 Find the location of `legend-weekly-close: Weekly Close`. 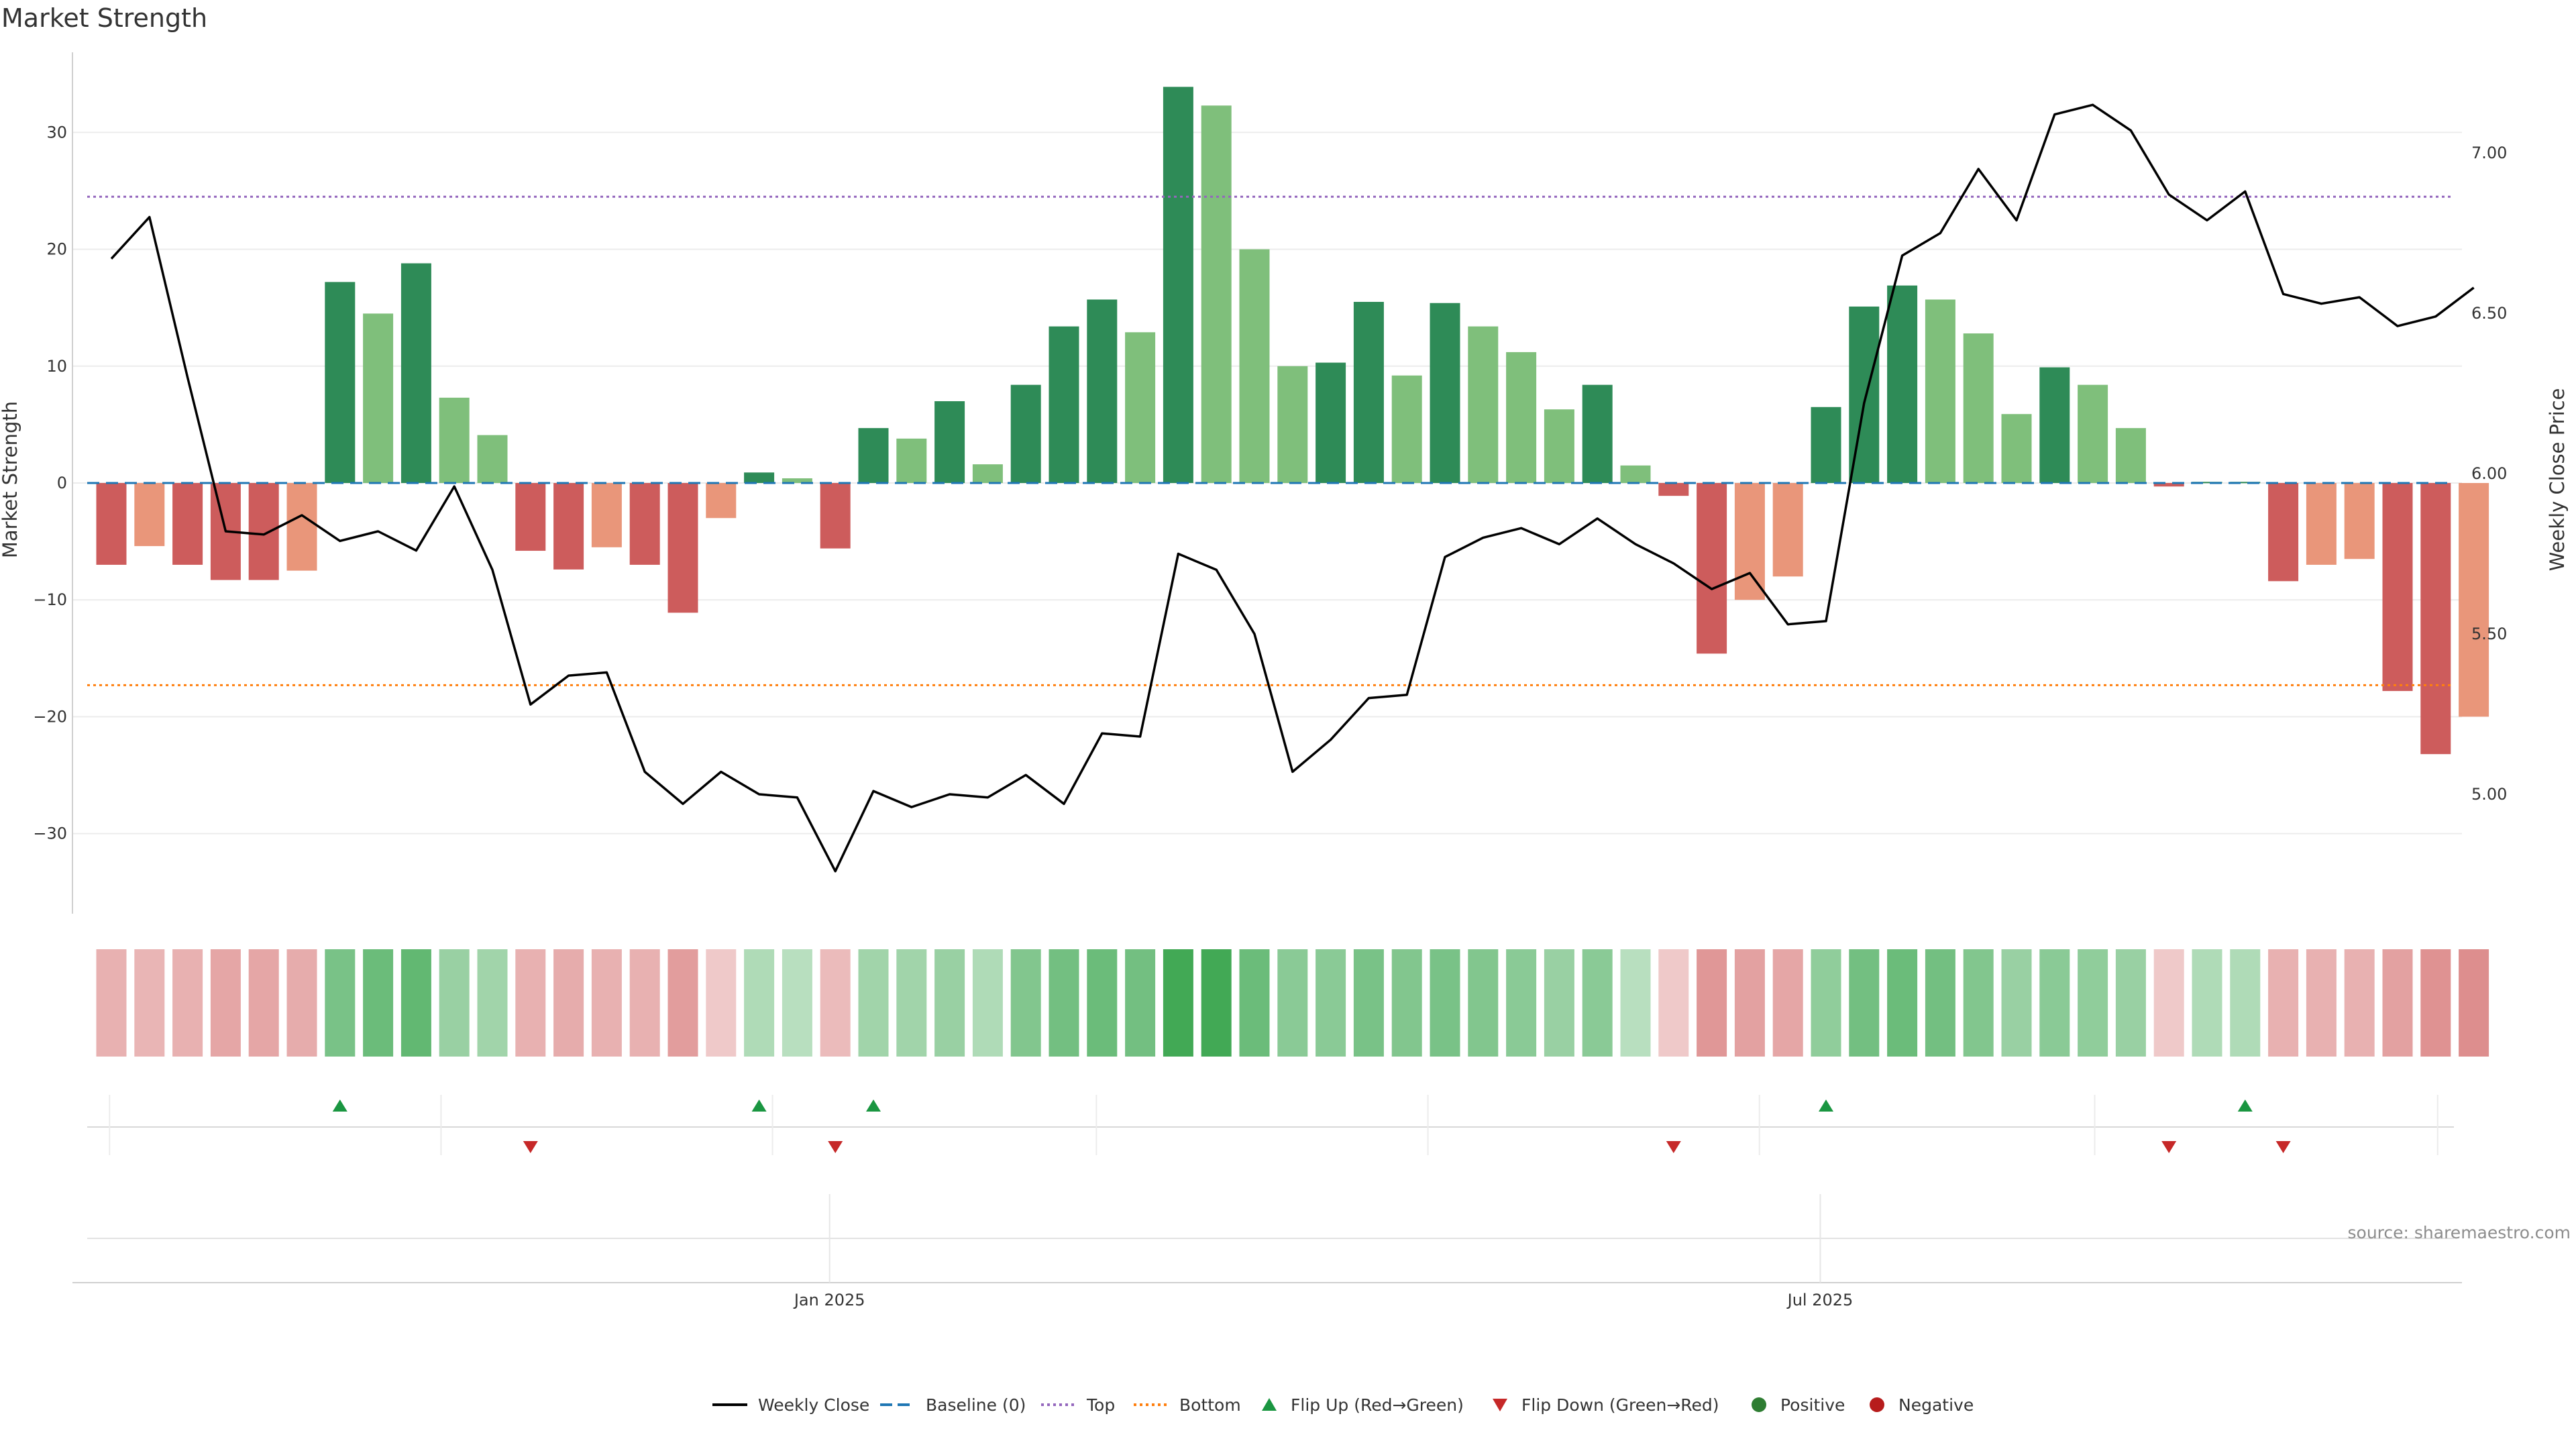

legend-weekly-close: Weekly Close is located at coordinates (790, 1405).